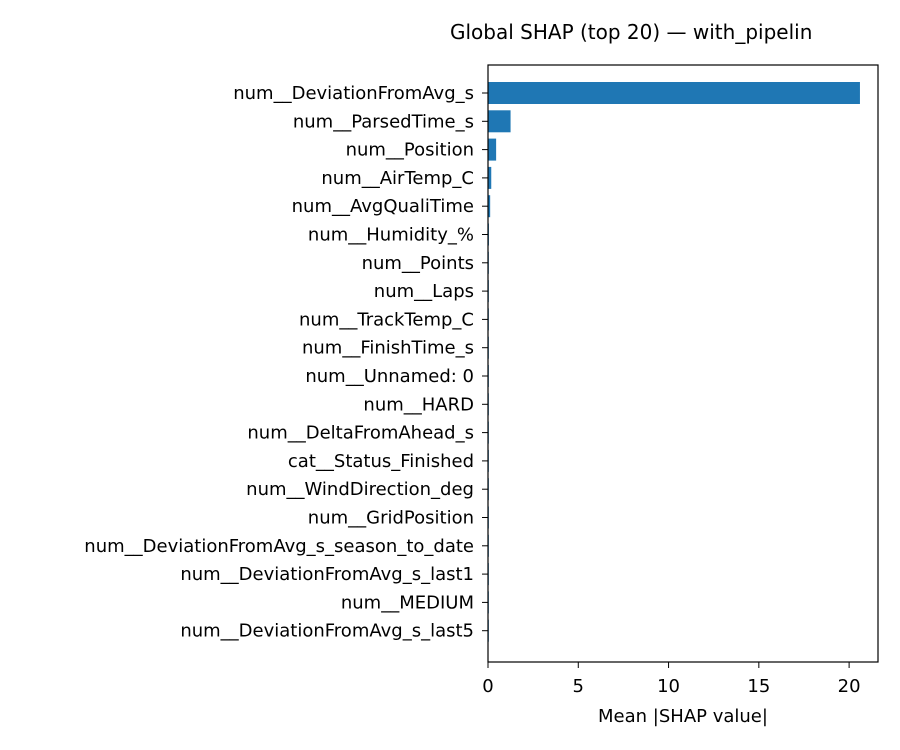  What do you see at coordinates (758, 686) in the screenshot?
I see `x-tick-label: 15` at bounding box center [758, 686].